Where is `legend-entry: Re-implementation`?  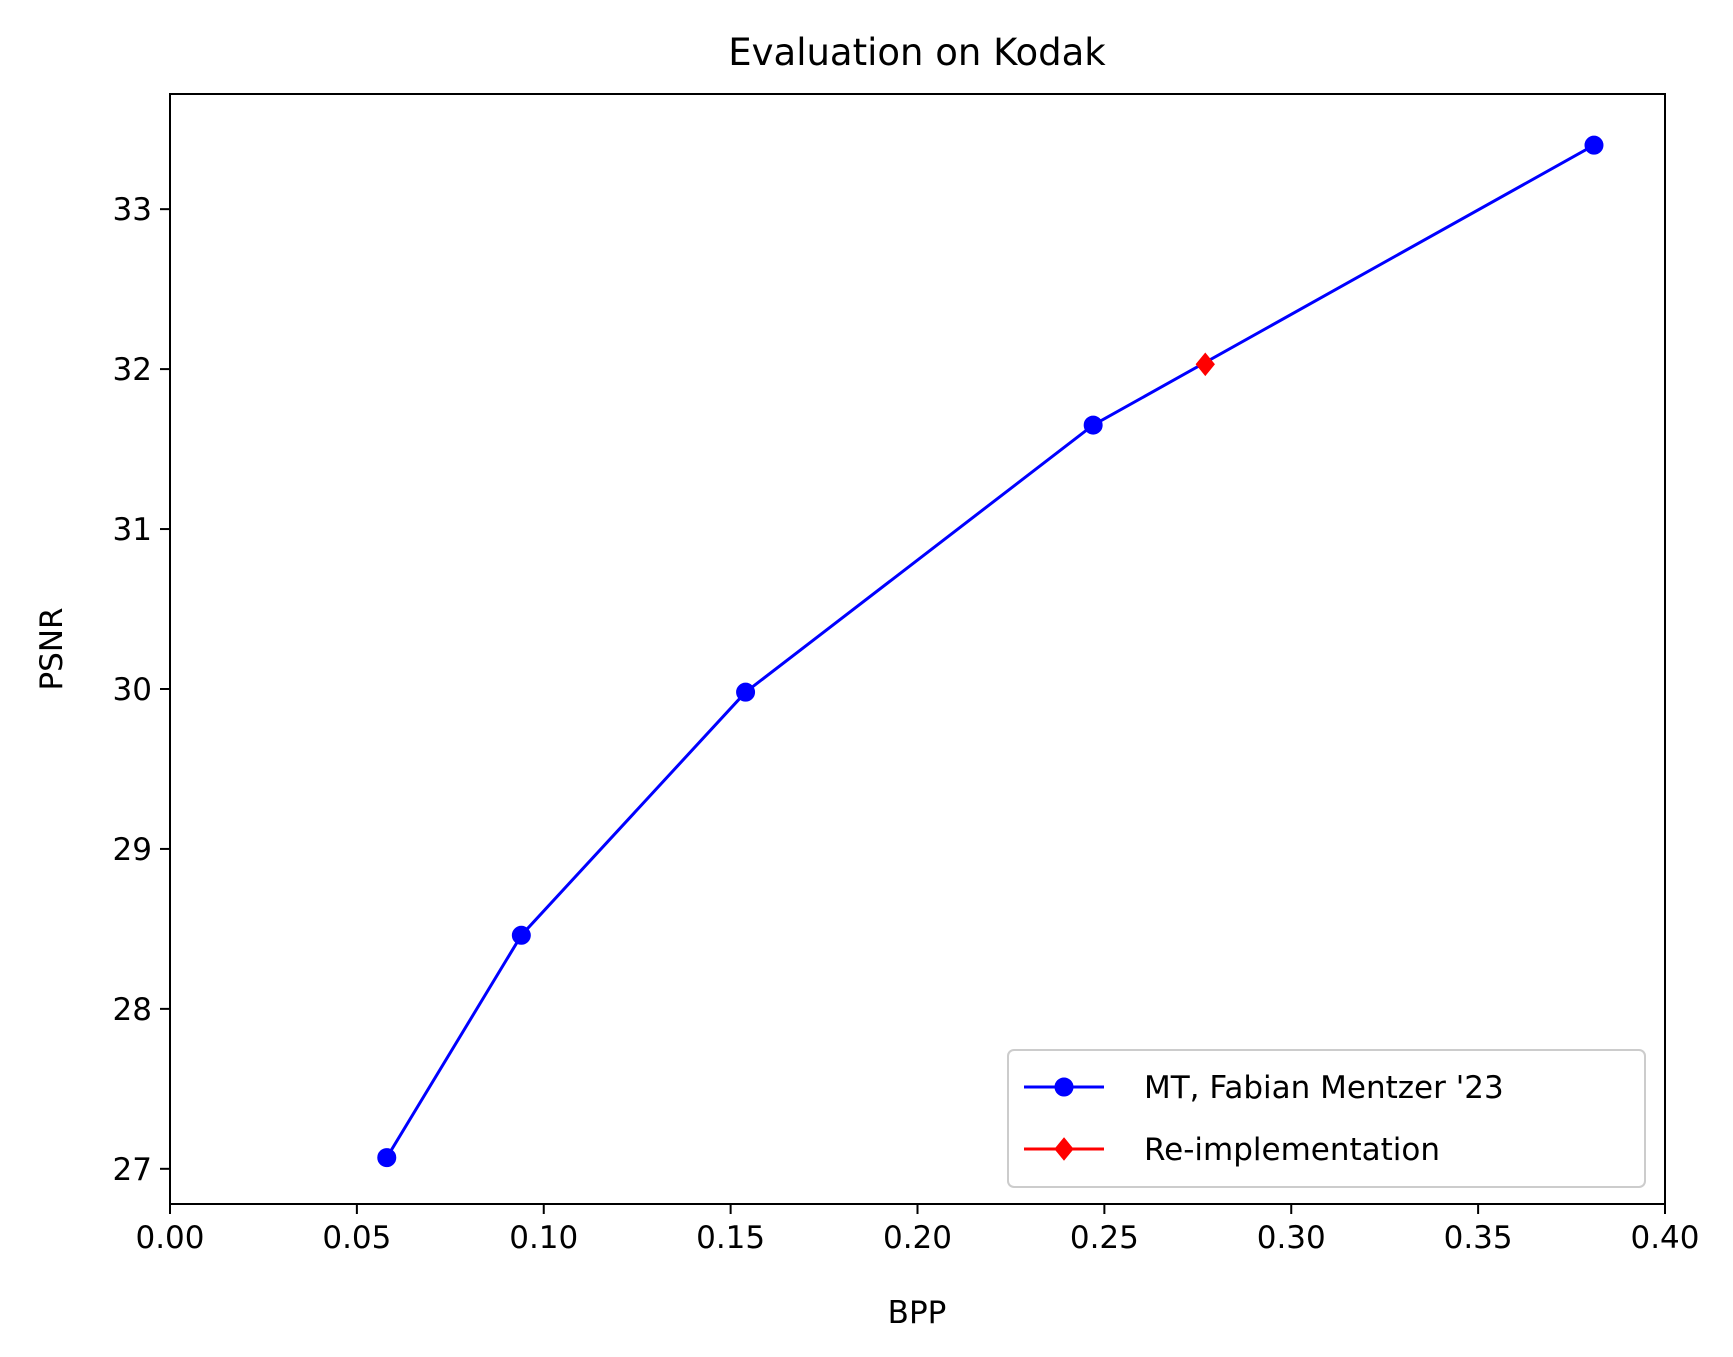 legend-entry: Re-implementation is located at coordinates (1232, 1150).